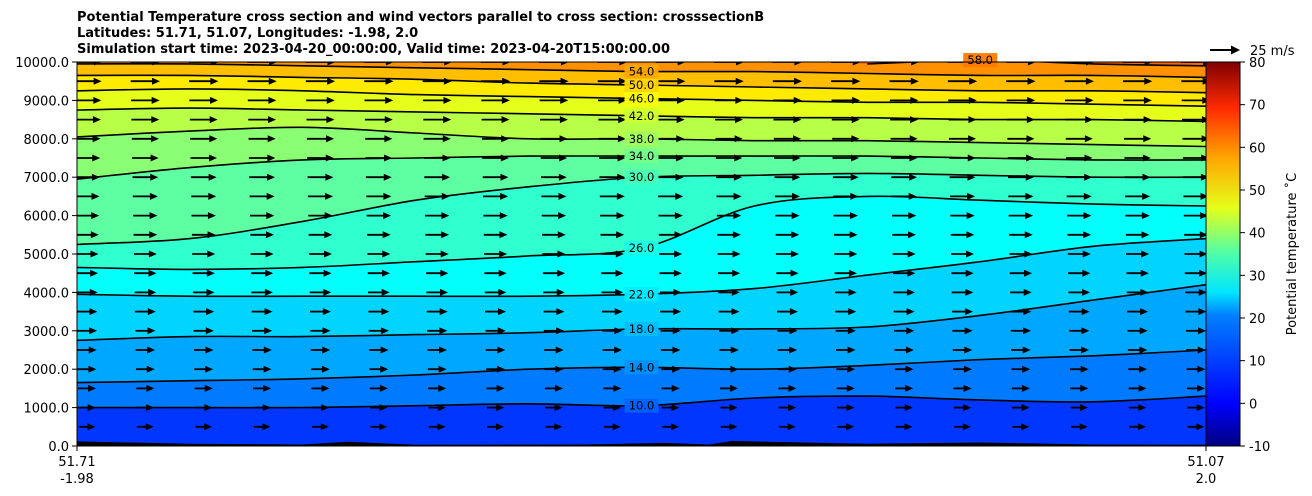 This screenshot has height=496, width=1312. I want to click on y-tick-label: 10000.0, so click(42, 63).